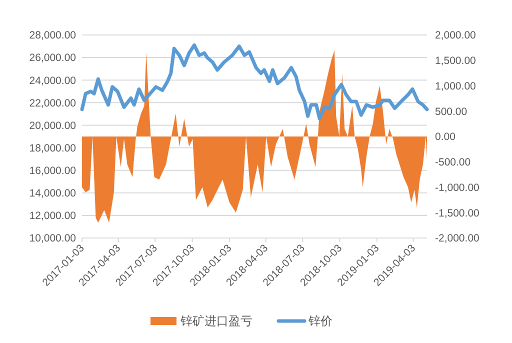 The width and height of the screenshot is (512, 343). Describe the element at coordinates (216, 321) in the screenshot. I see `legend-label: 锌矿进口盈亏` at that location.